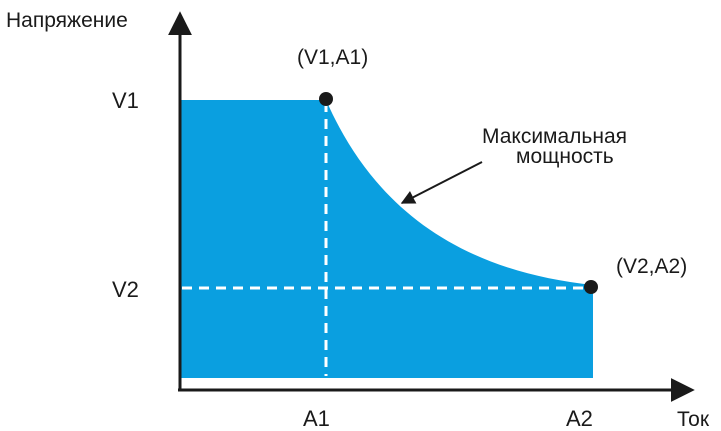 This screenshot has width=721, height=431. I want to click on y-tick-v2: V2, so click(125, 289).